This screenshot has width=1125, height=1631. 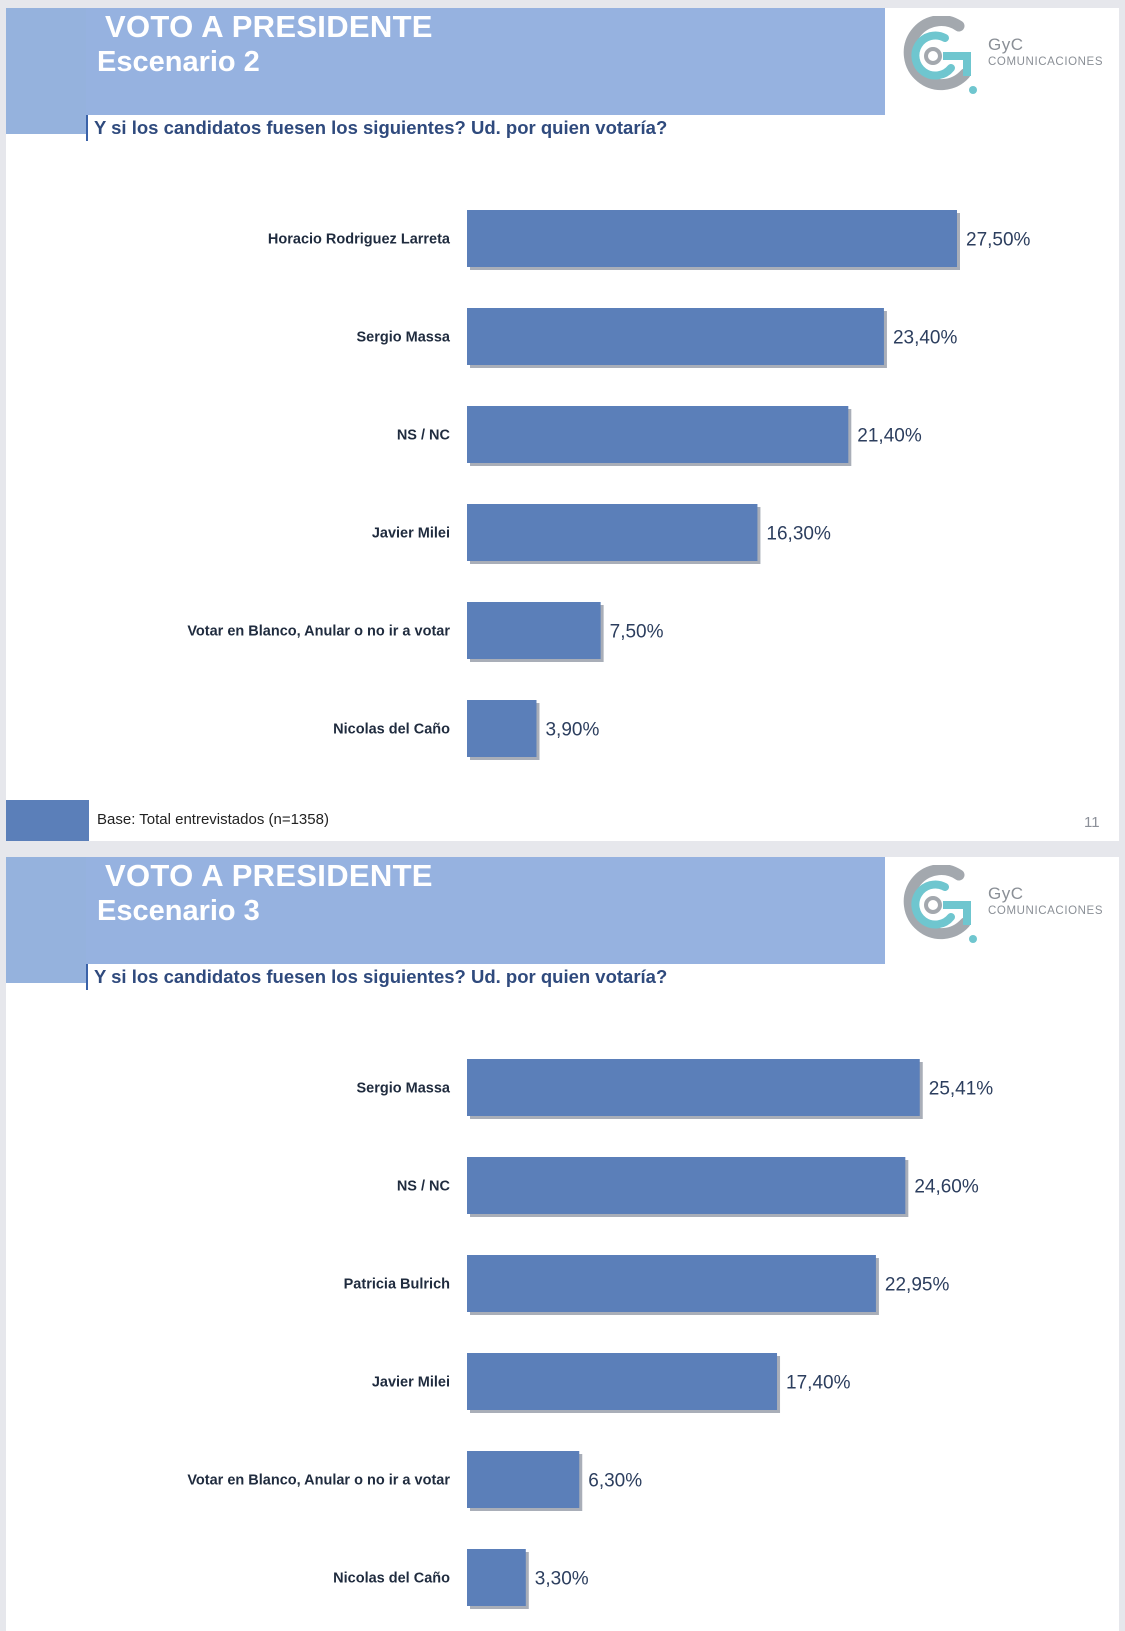 What do you see at coordinates (961, 1089) in the screenshot?
I see `value-label: 25,41%` at bounding box center [961, 1089].